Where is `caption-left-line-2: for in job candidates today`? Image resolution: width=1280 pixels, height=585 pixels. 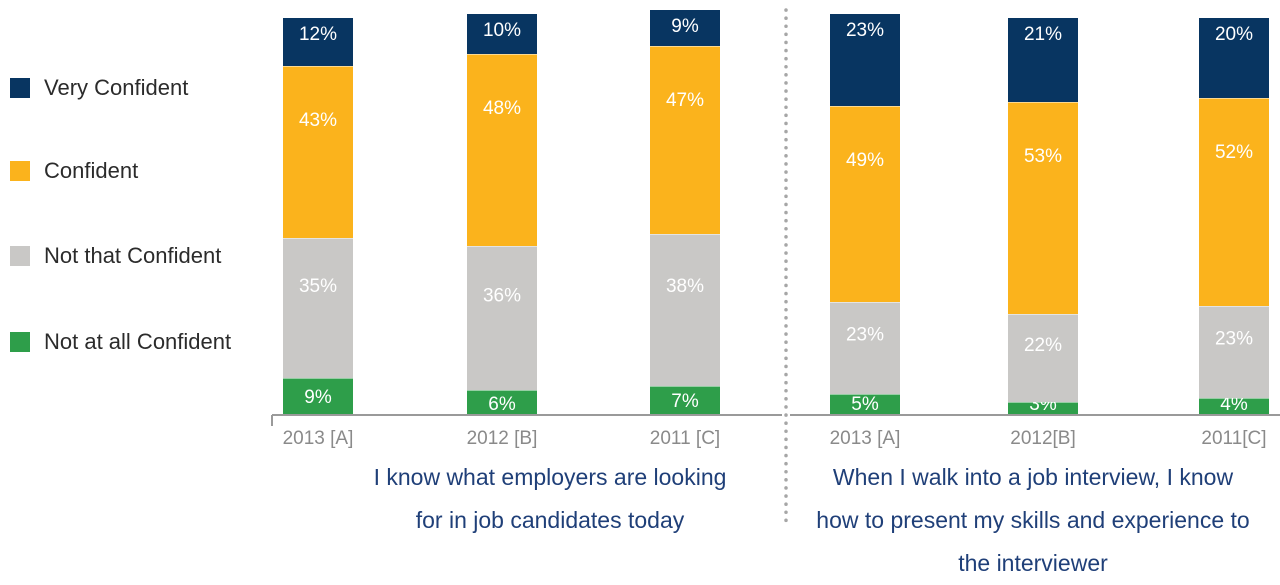 caption-left-line-2: for in job candidates today is located at coordinates (550, 520).